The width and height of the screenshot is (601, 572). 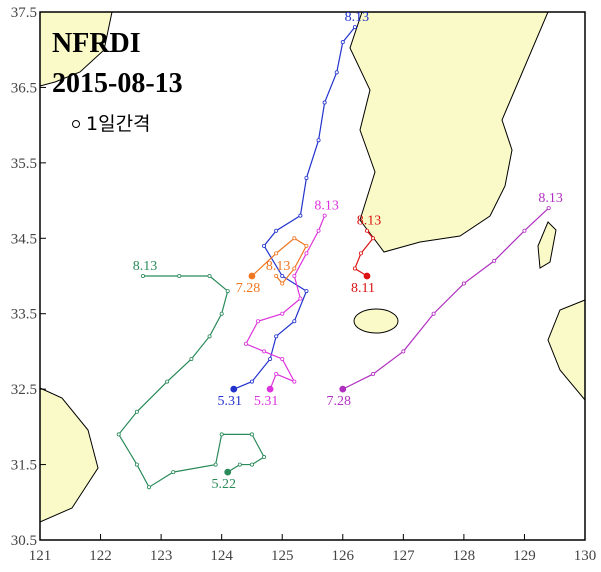 What do you see at coordinates (24, 390) in the screenshot?
I see `y-tick-label: 32.5` at bounding box center [24, 390].